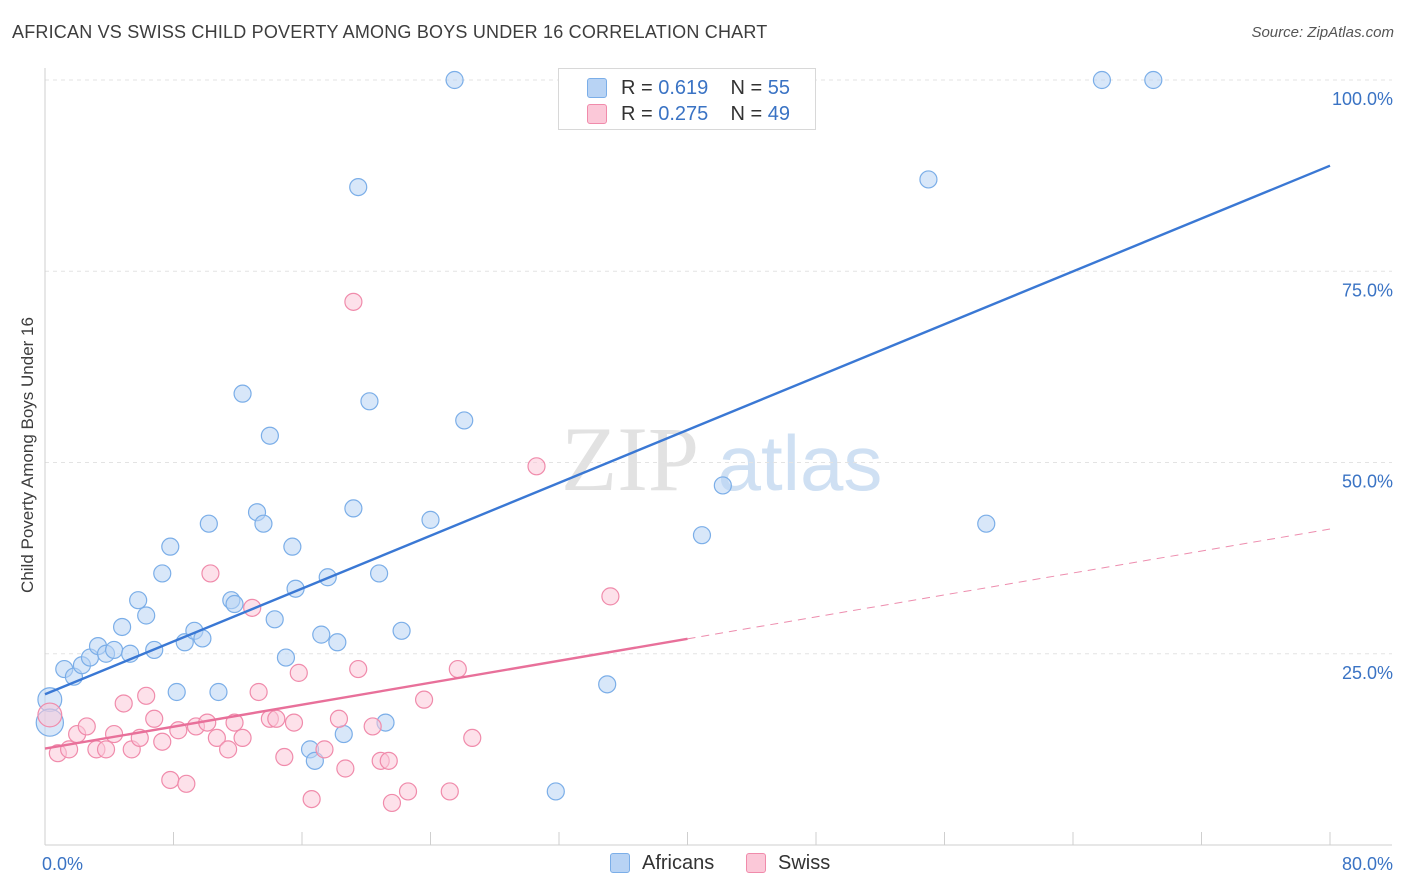 This screenshot has width=1406, height=892. What do you see at coordinates (779, 88) in the screenshot?
I see `n-value: 55` at bounding box center [779, 88].